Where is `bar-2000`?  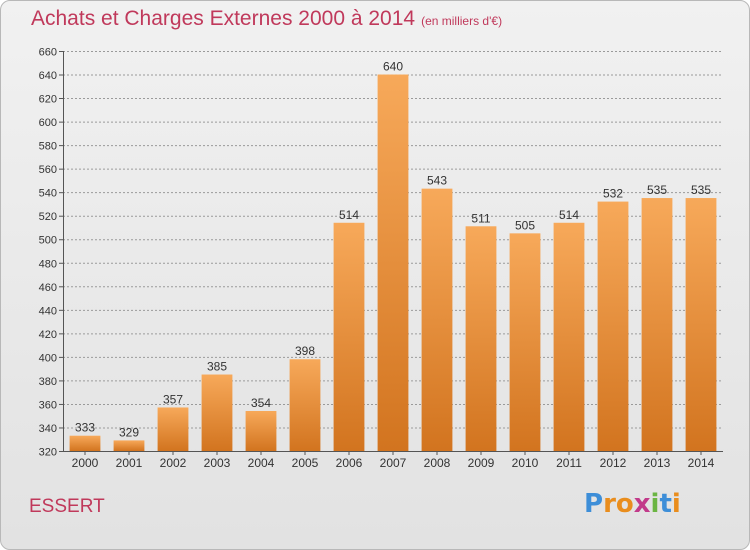 bar-2000 is located at coordinates (85, 443).